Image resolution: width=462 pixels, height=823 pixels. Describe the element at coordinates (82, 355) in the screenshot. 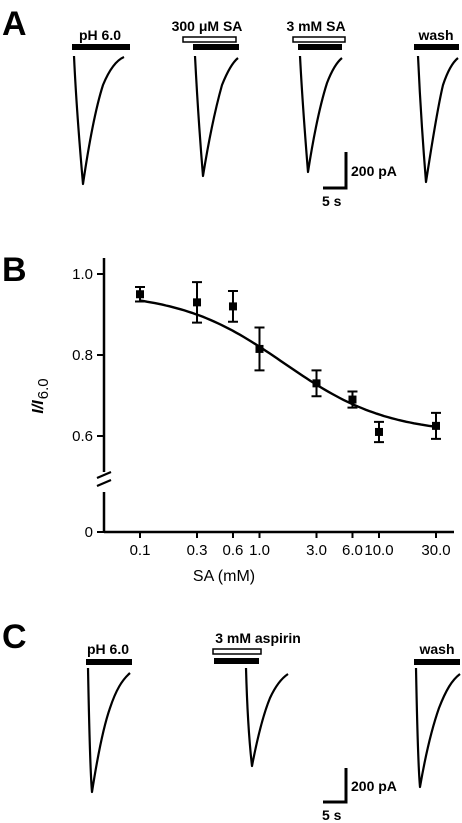

I see `y-tick-label: 0.8` at that location.